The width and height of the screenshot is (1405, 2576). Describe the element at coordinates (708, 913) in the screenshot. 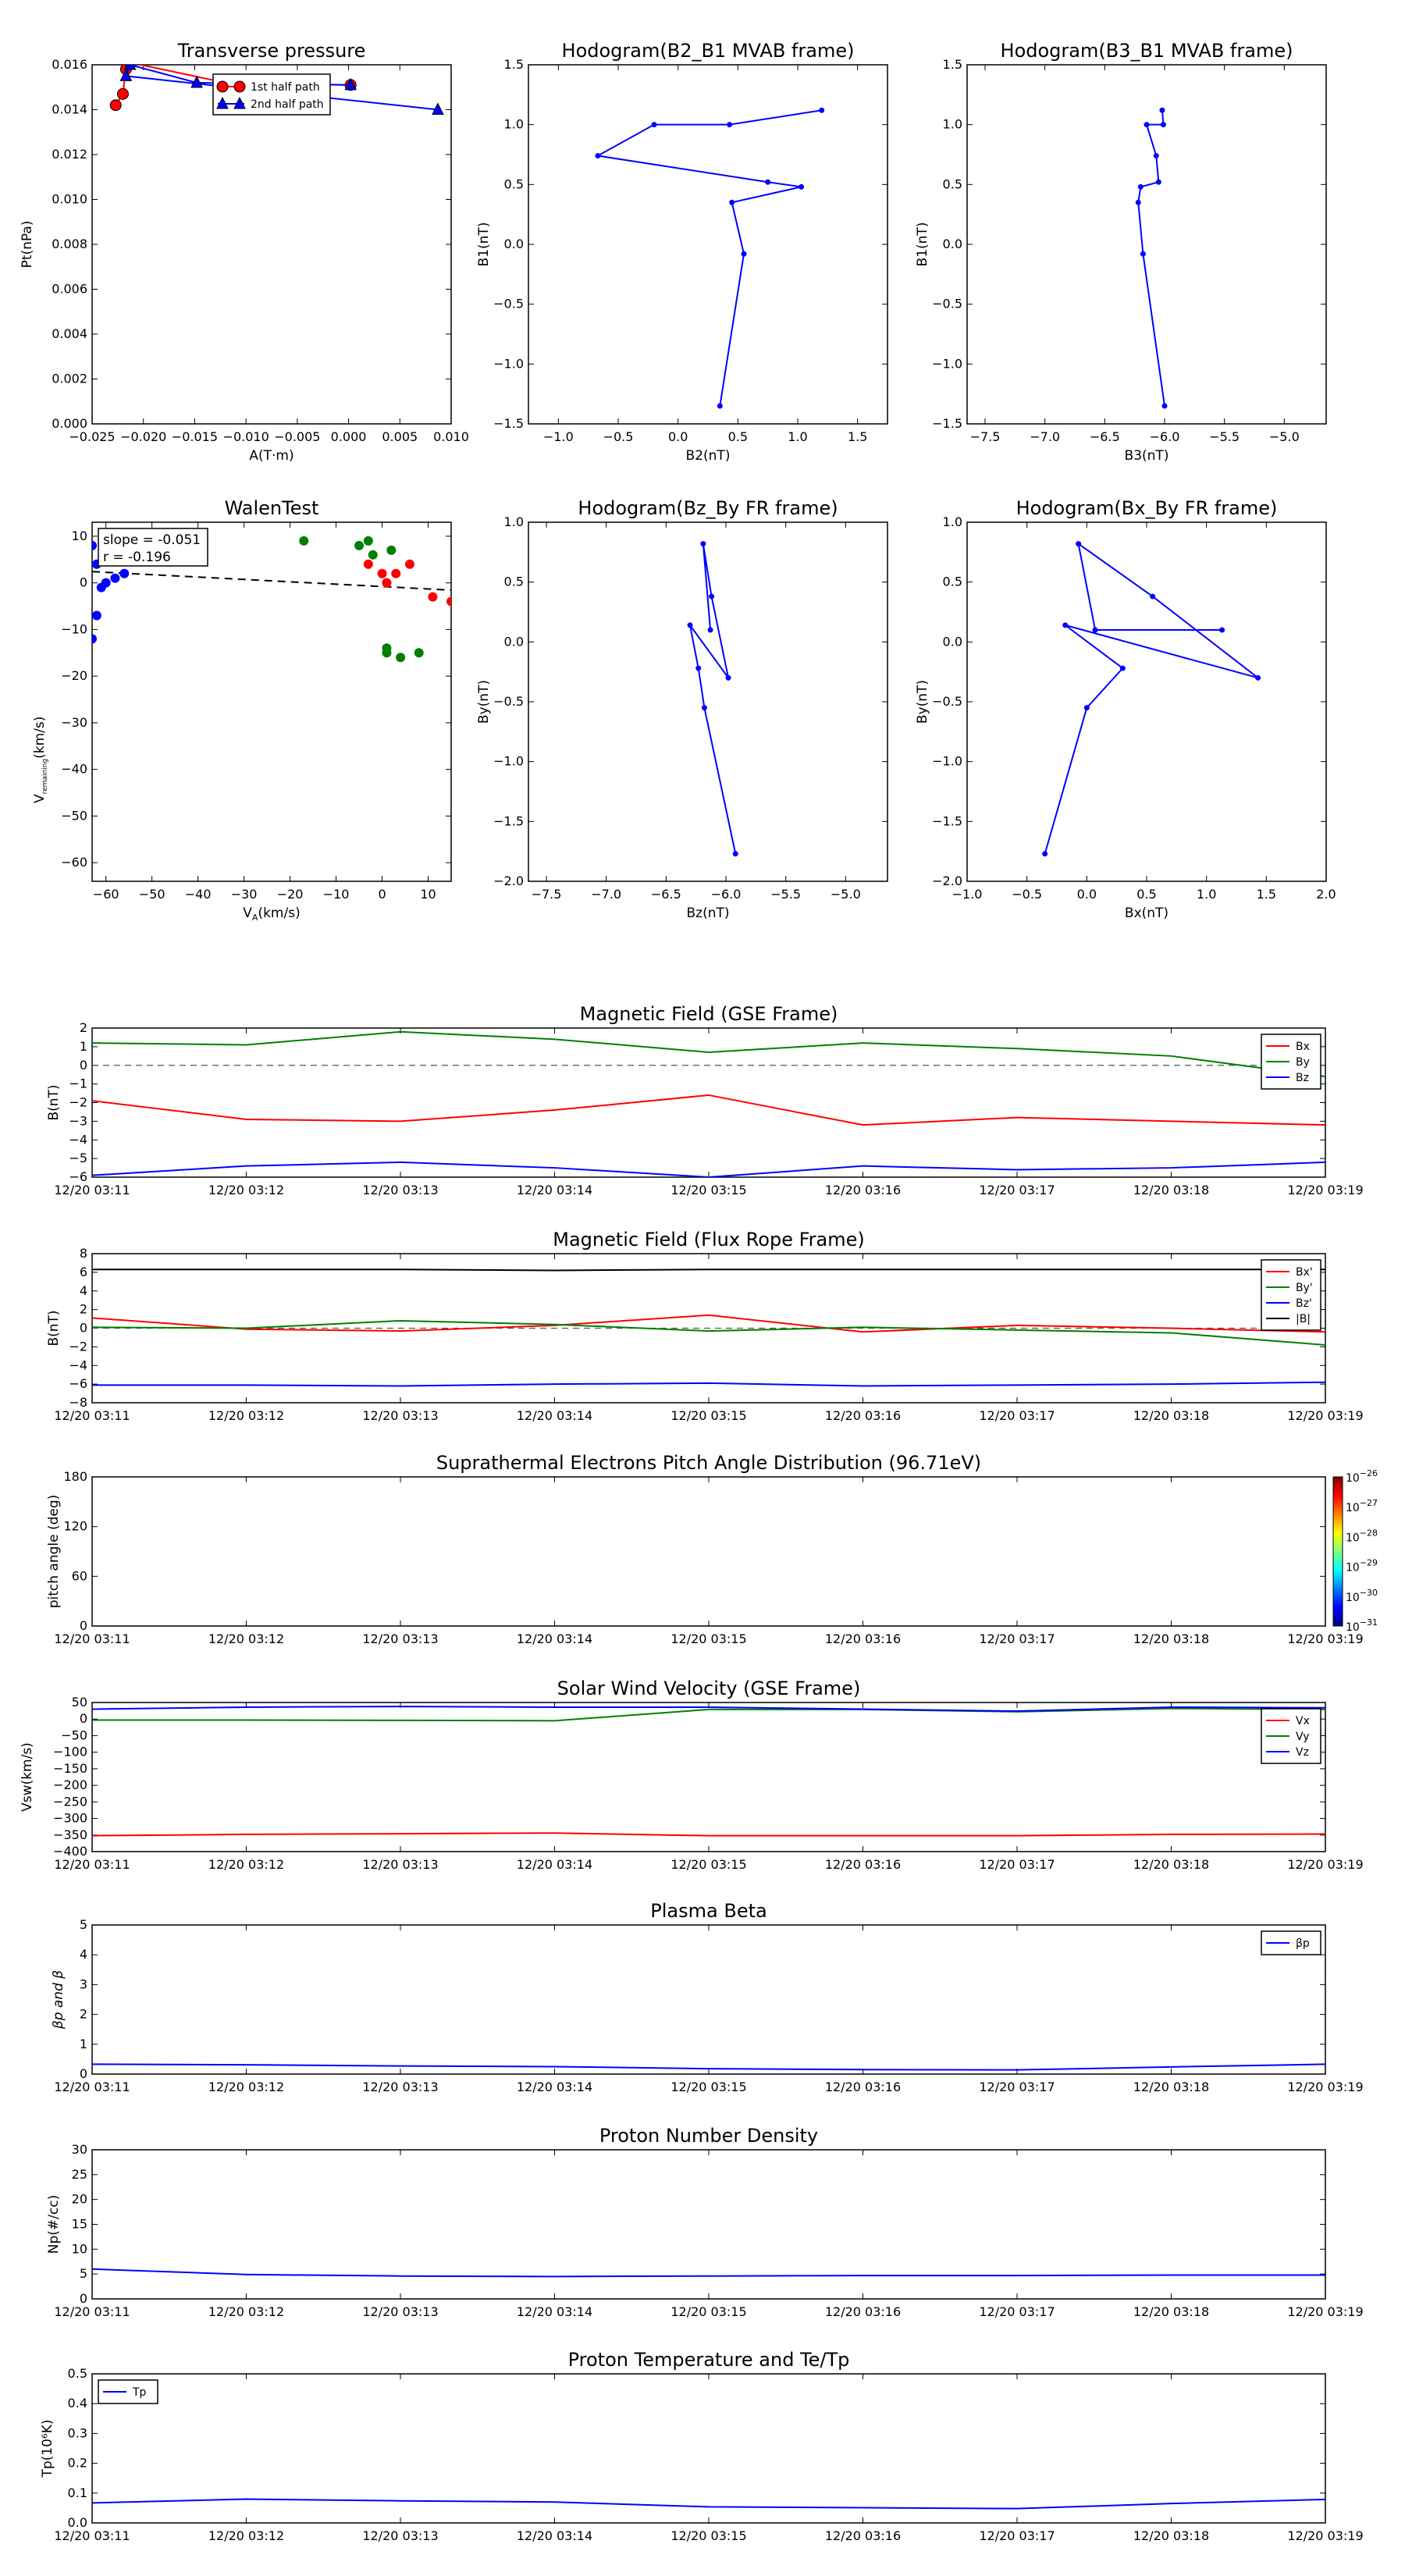

I see `x-axis-label: Bz(nT)` at that location.